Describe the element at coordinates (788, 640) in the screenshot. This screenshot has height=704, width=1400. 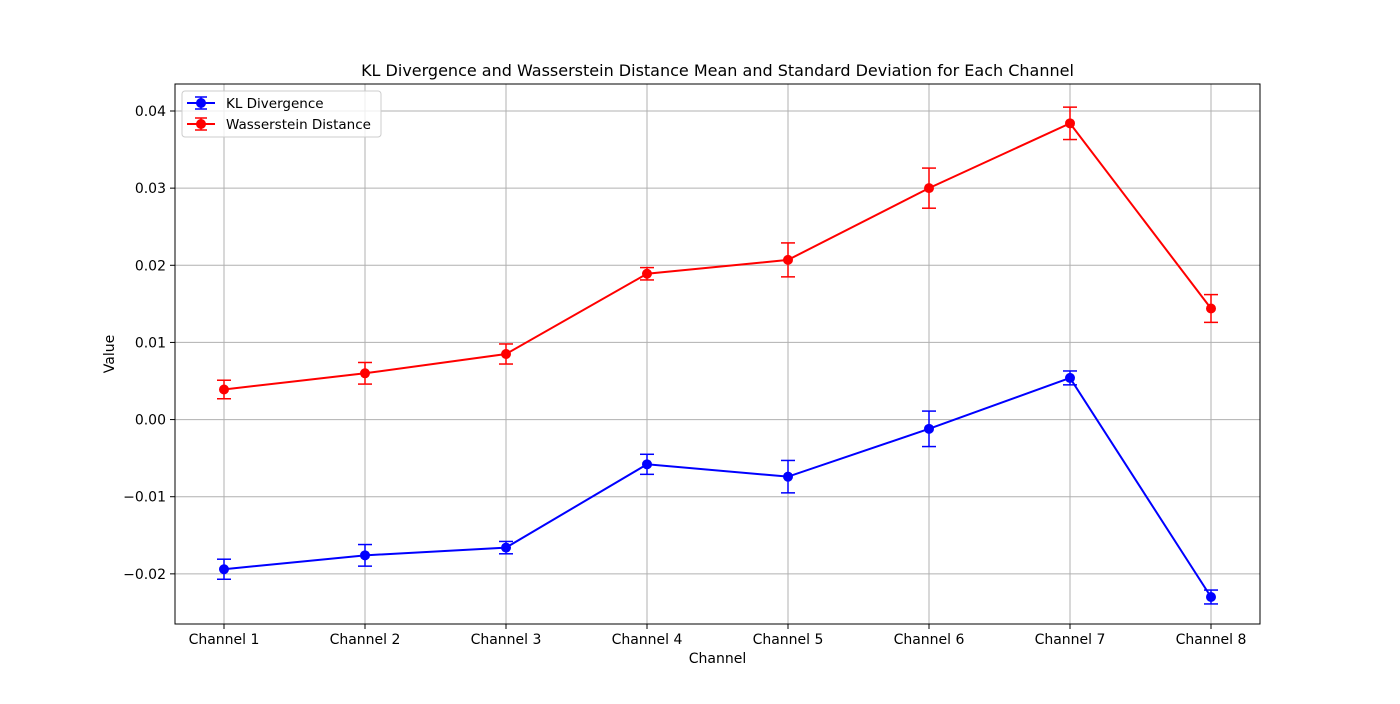
I see `x-tick-label: Channel 5` at that location.